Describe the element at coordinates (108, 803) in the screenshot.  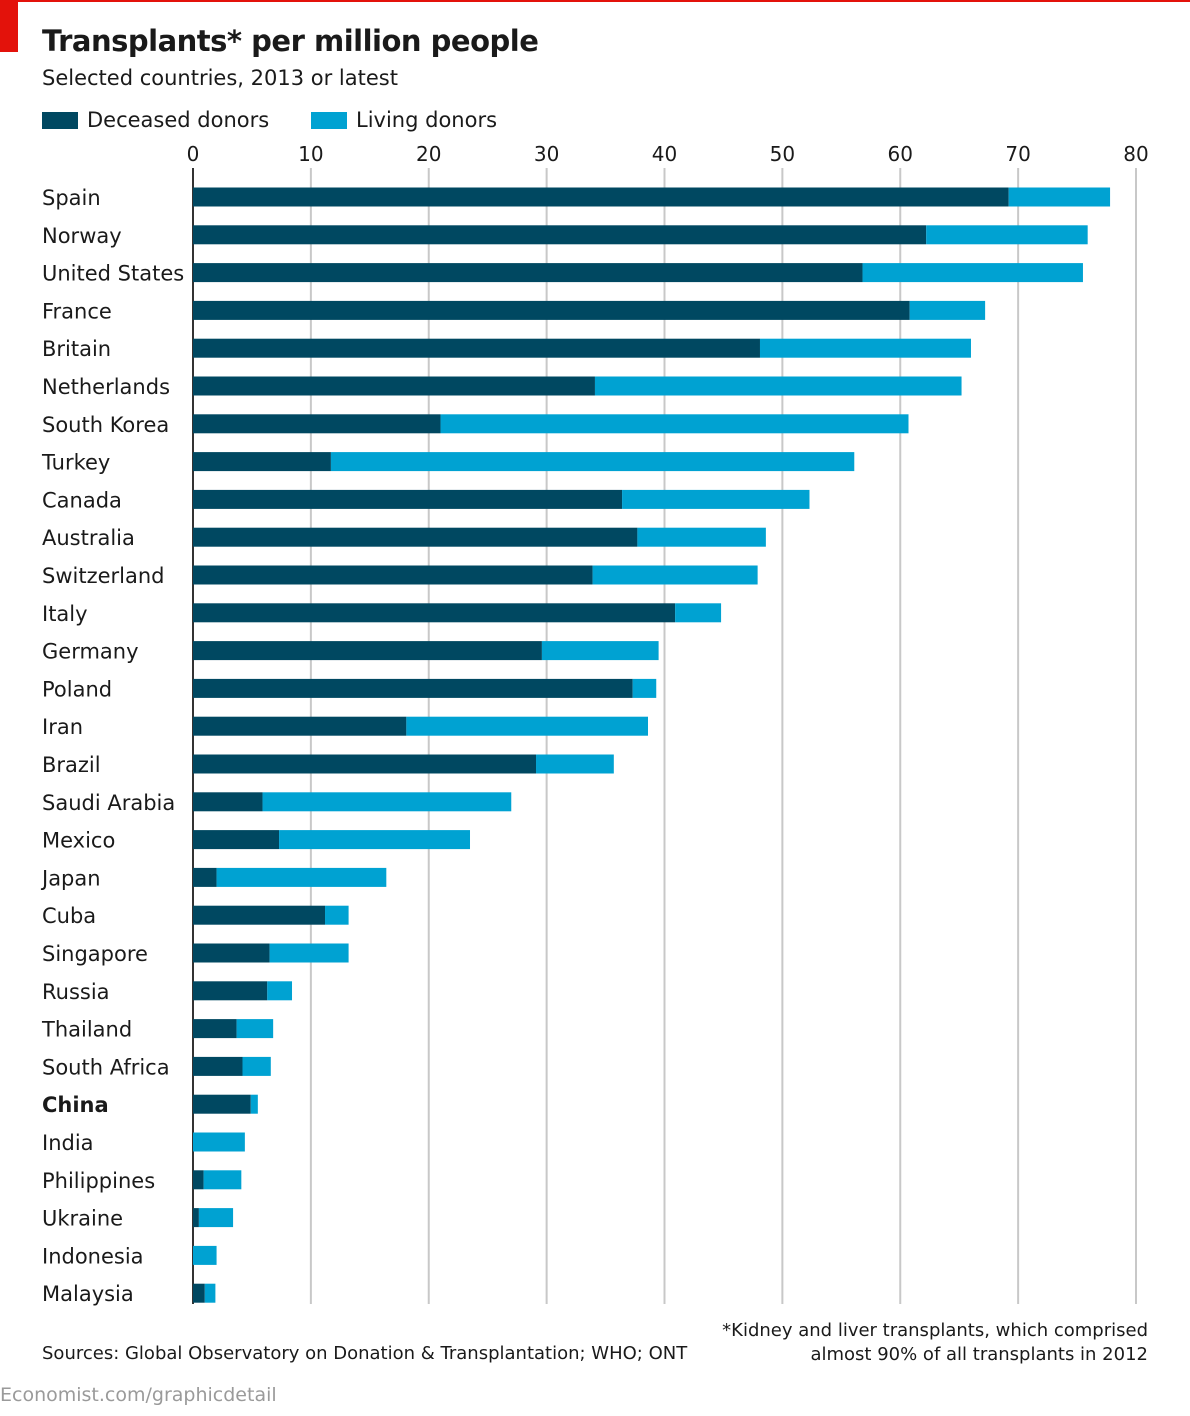
I see `category-label: Saudi Arabia` at that location.